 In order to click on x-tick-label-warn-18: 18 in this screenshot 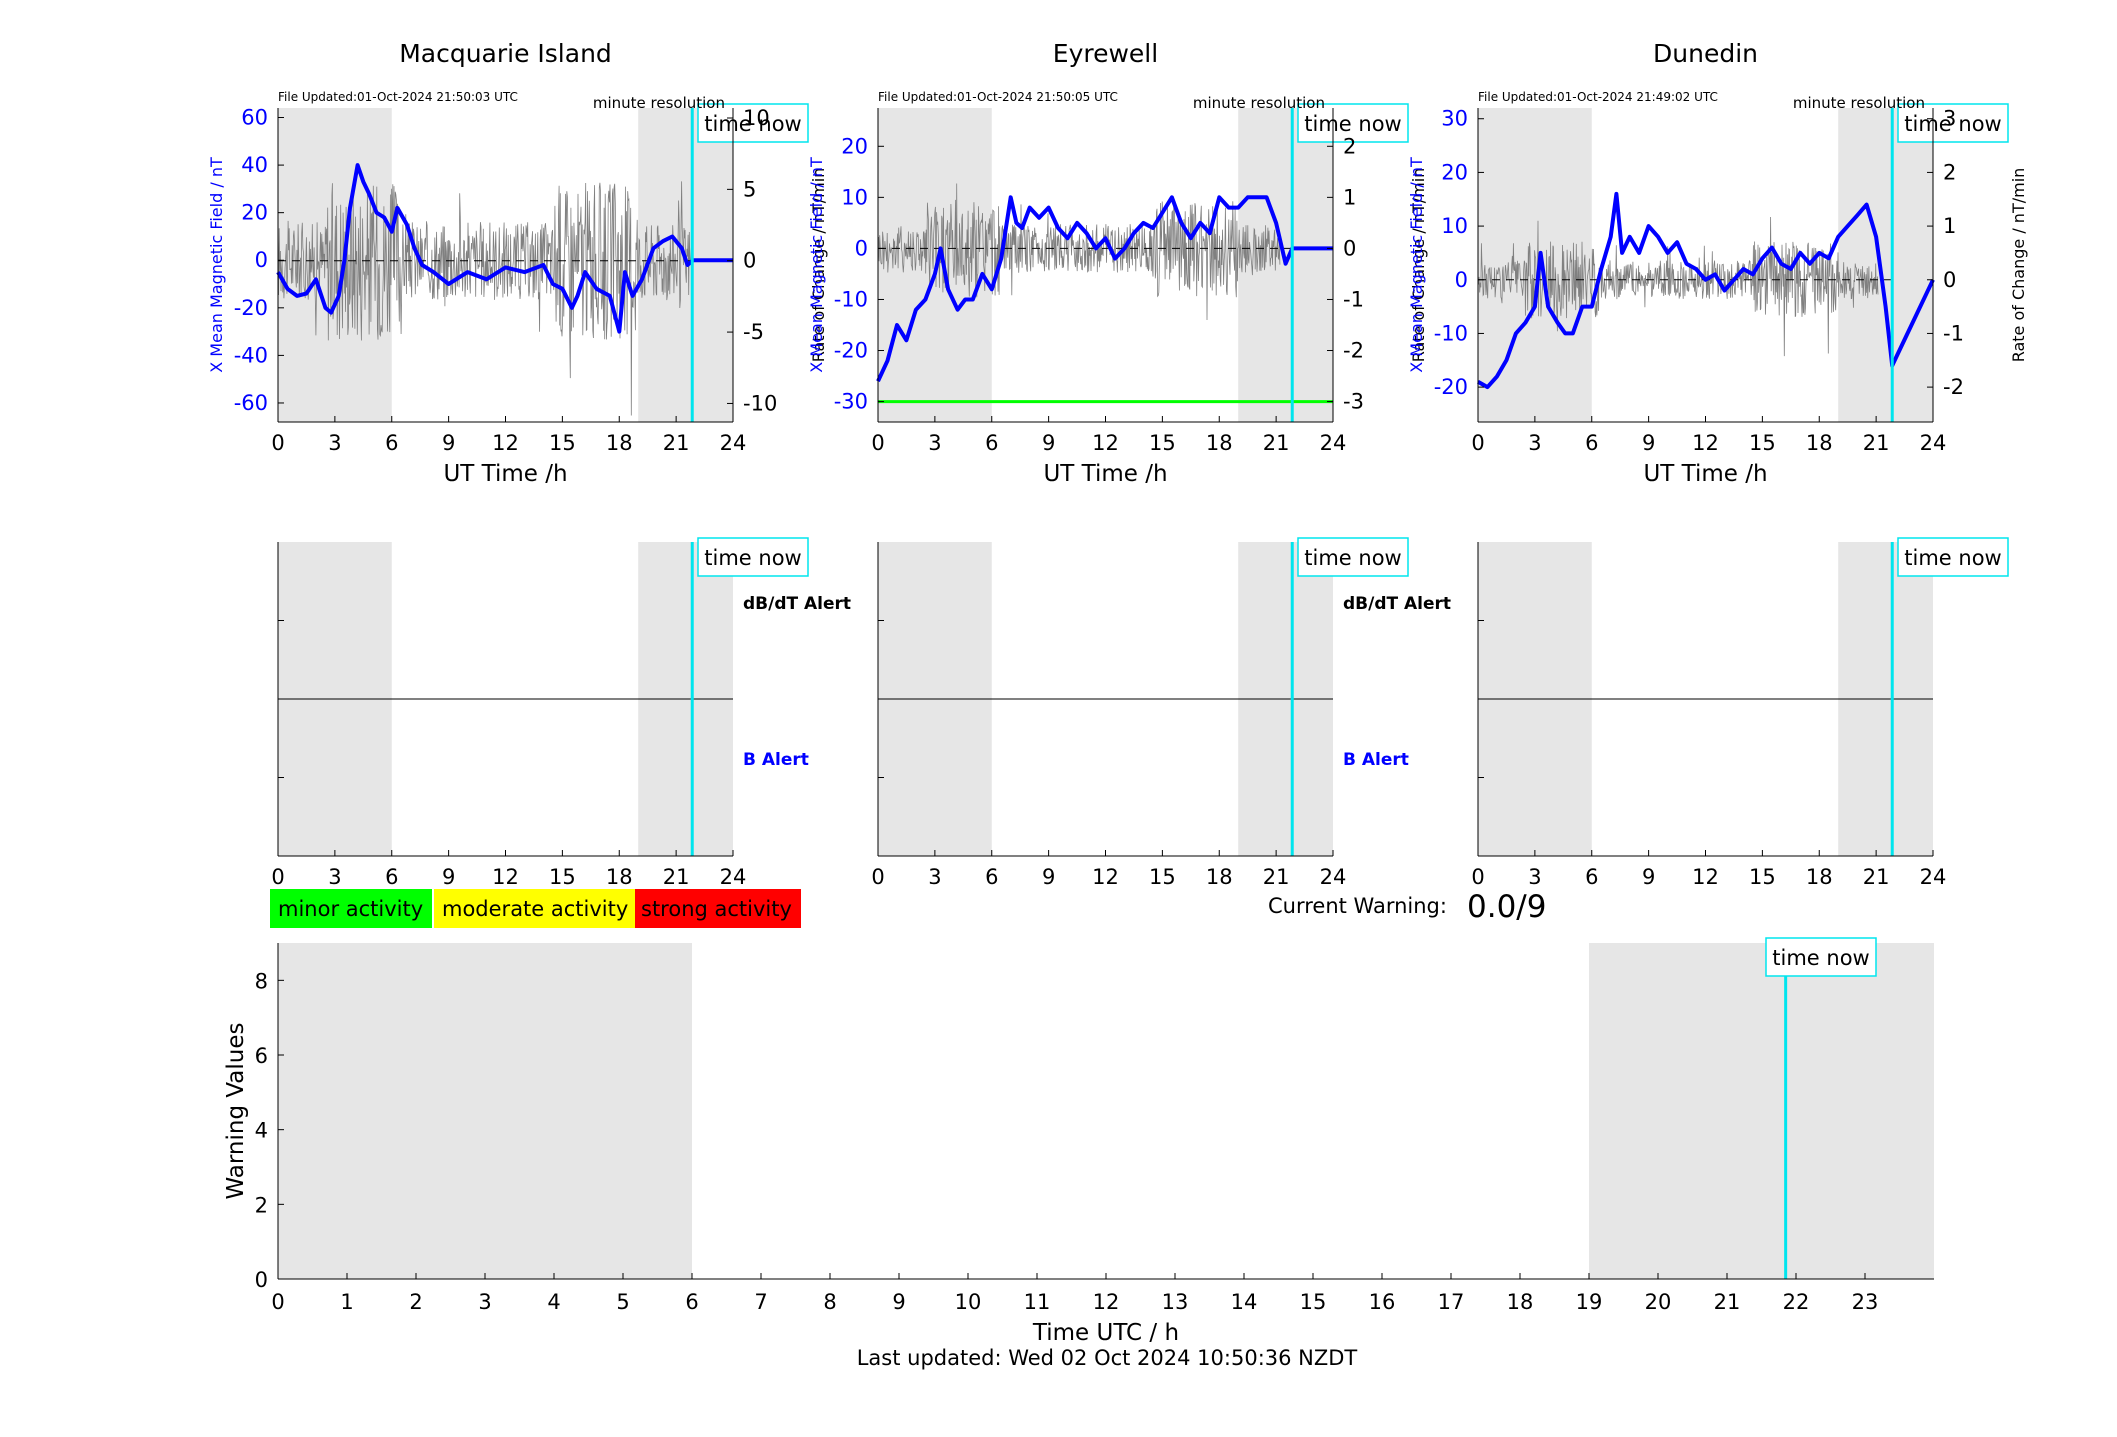, I will do `click(1520, 1302)`.